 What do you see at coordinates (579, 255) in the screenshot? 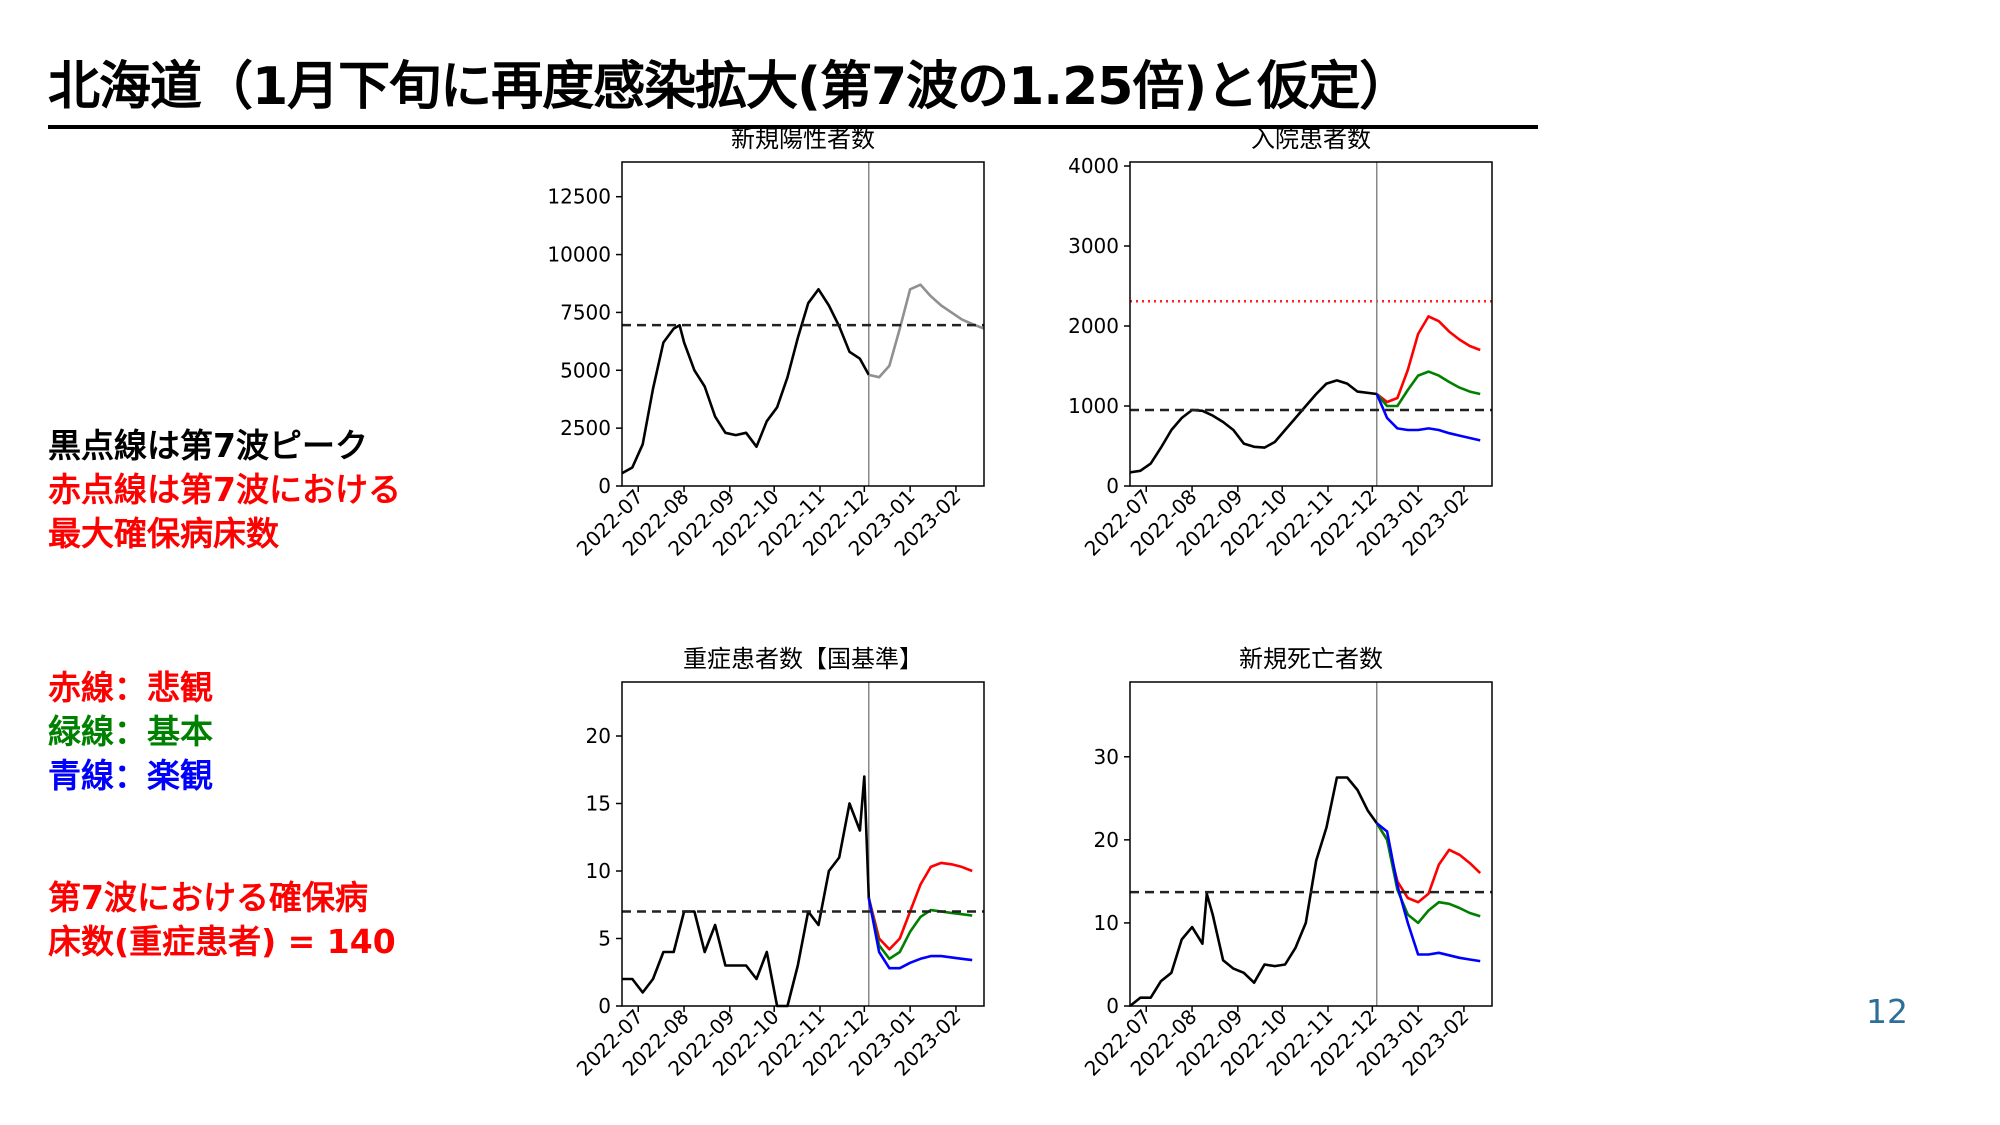
I see `y-tick-label: 10000` at bounding box center [579, 255].